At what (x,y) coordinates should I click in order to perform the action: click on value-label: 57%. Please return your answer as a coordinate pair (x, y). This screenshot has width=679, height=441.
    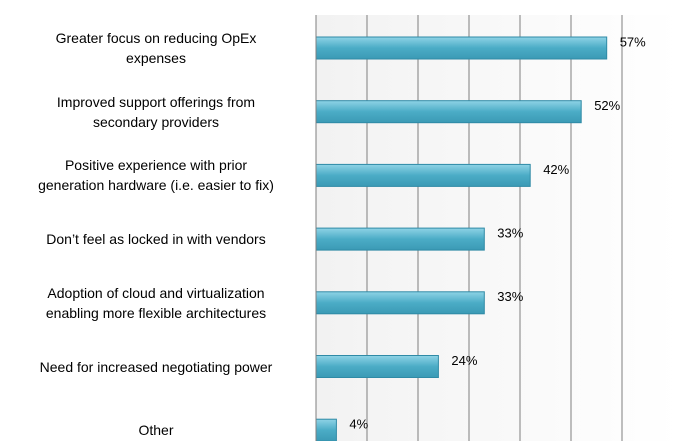
    Looking at the image, I should click on (633, 41).